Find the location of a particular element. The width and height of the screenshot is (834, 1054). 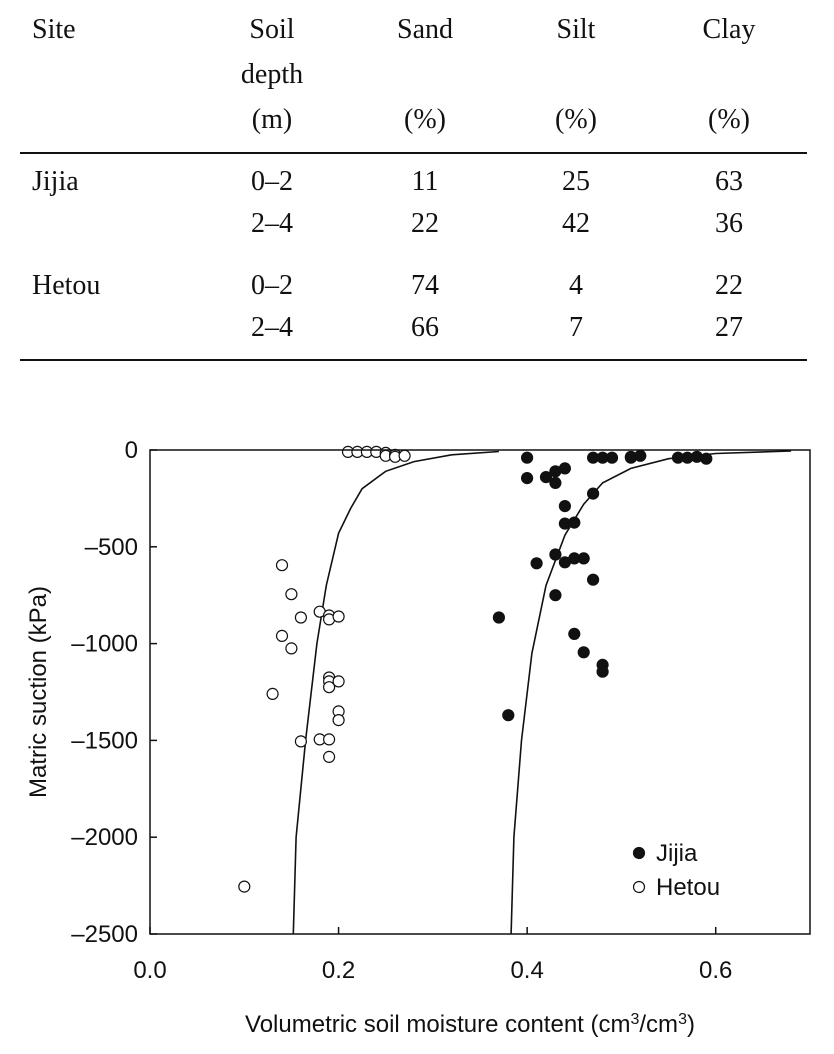

legend-label-jijia: Jijia is located at coordinates (677, 853).